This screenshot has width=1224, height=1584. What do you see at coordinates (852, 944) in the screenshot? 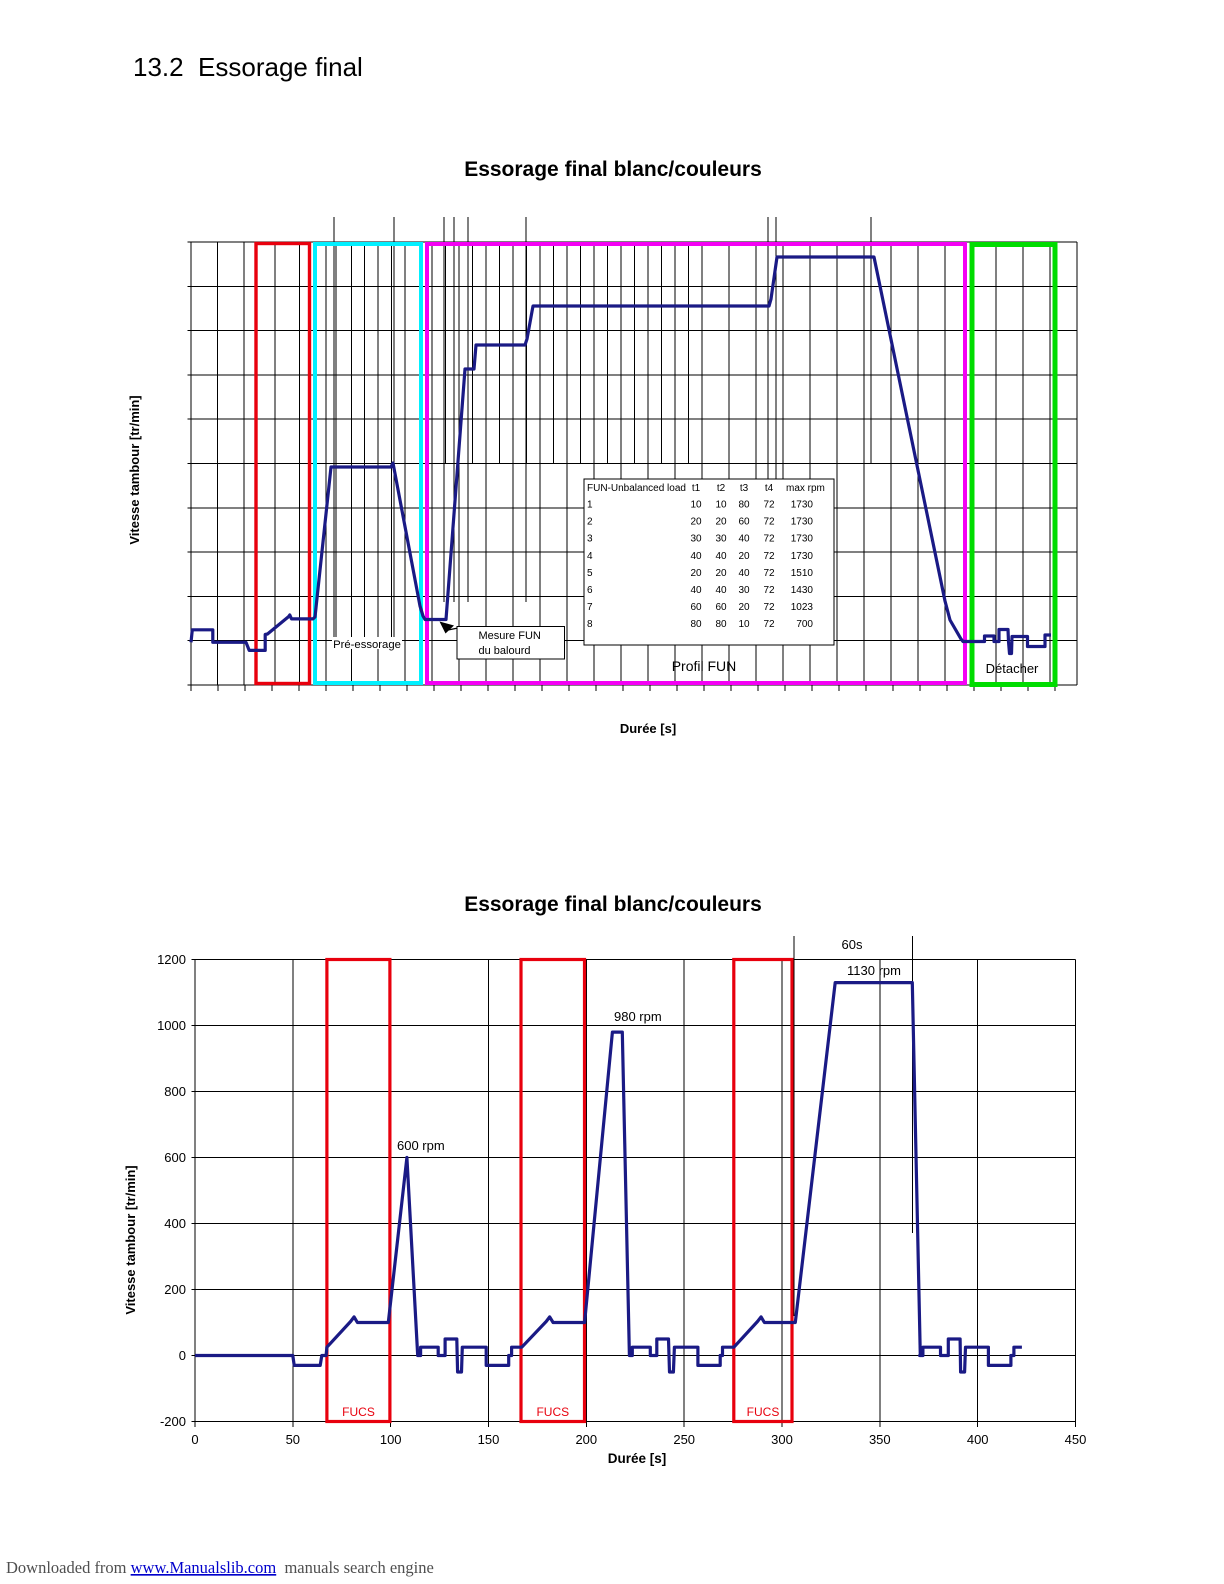
I see `svg-text: 60s` at bounding box center [852, 944].